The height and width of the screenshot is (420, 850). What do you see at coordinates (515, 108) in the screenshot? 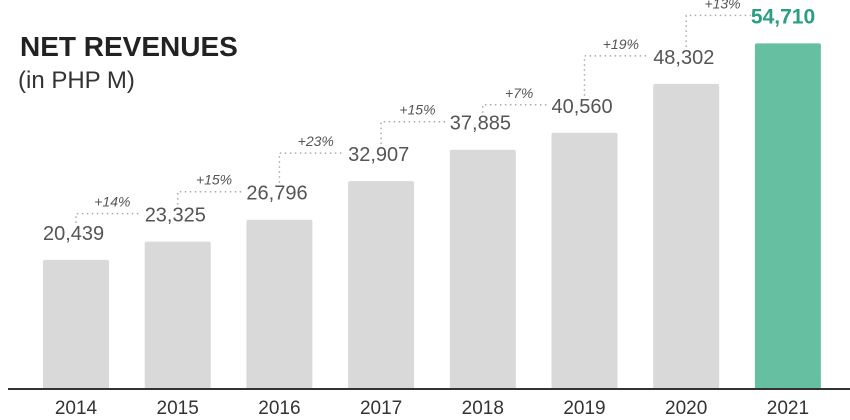
I see `growth-connector-2019` at bounding box center [515, 108].